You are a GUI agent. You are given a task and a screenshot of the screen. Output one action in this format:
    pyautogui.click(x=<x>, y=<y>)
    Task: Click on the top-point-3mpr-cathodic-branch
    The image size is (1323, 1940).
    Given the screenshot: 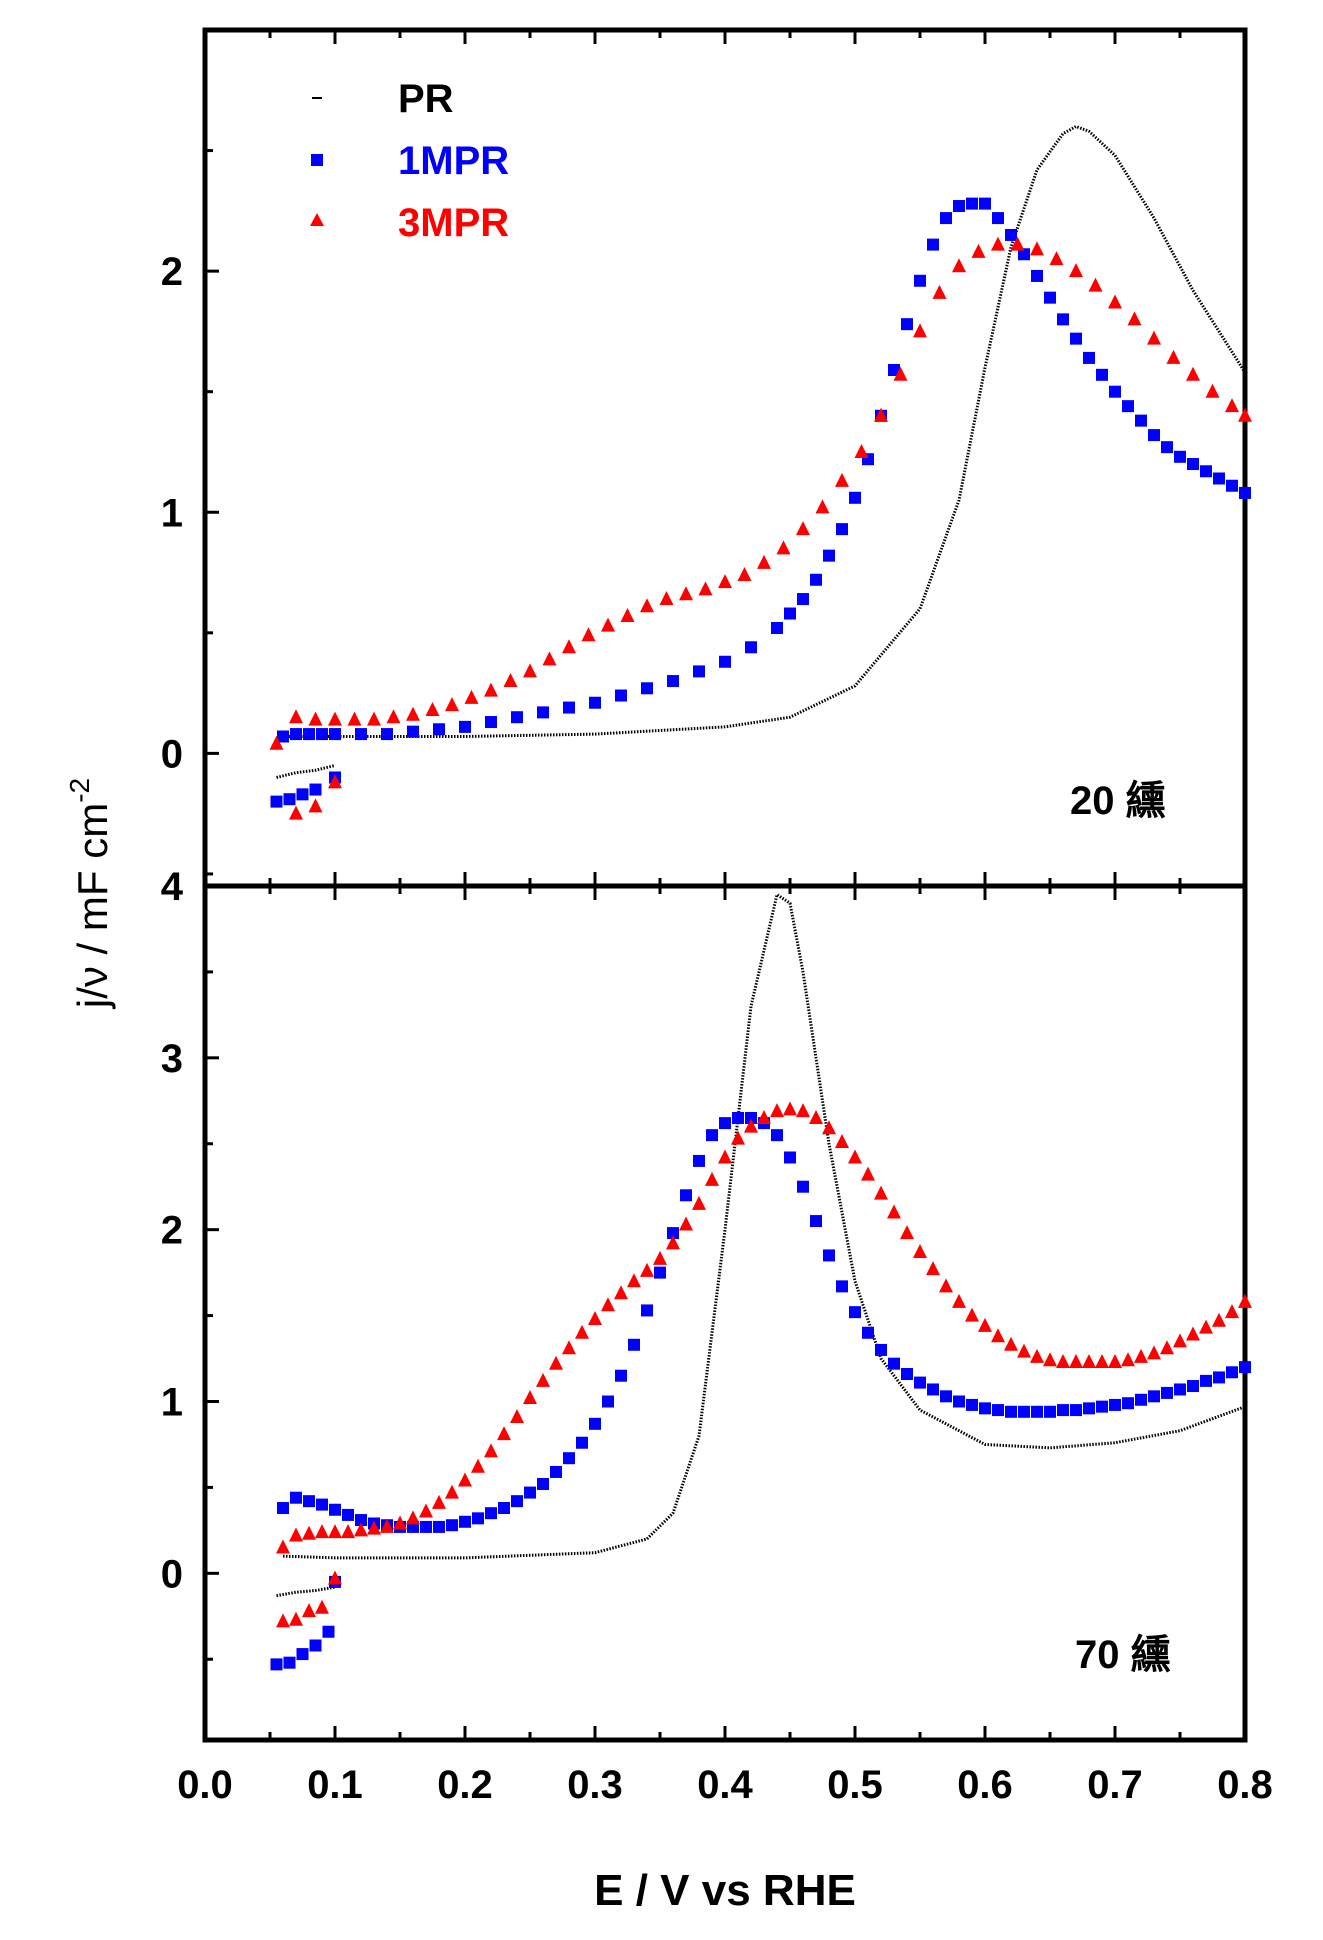 What is the action you would take?
    pyautogui.click(x=315, y=805)
    